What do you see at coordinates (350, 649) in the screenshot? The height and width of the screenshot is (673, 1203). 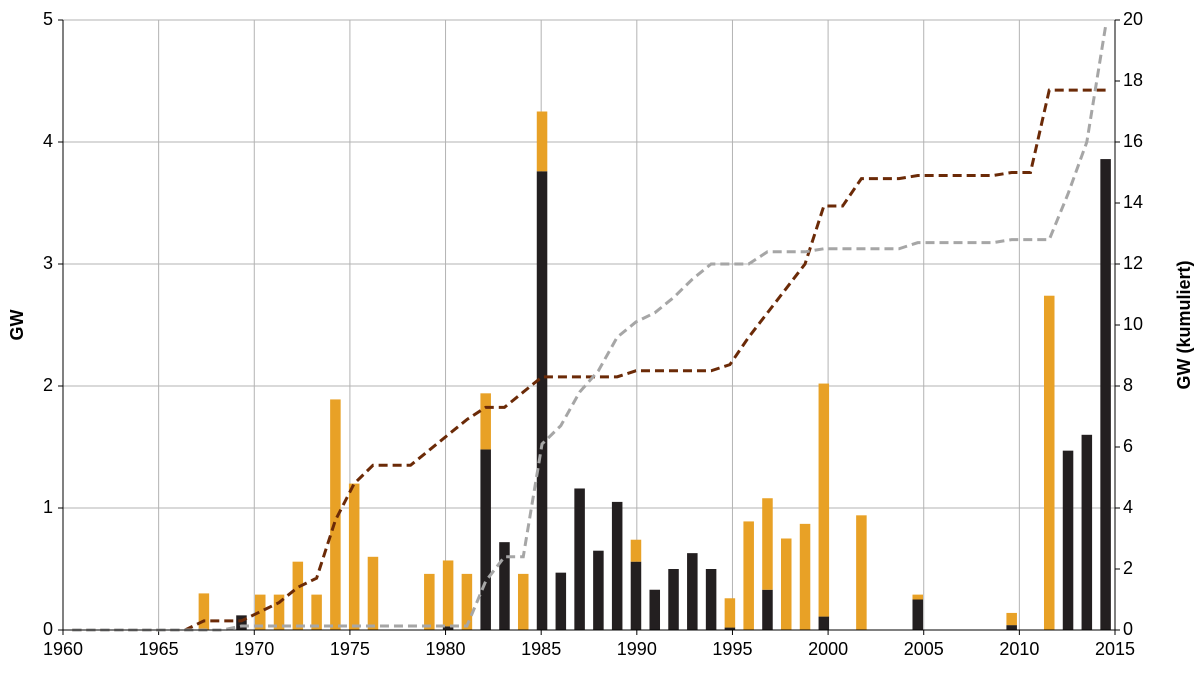 I see `x-tick-label: 1975` at bounding box center [350, 649].